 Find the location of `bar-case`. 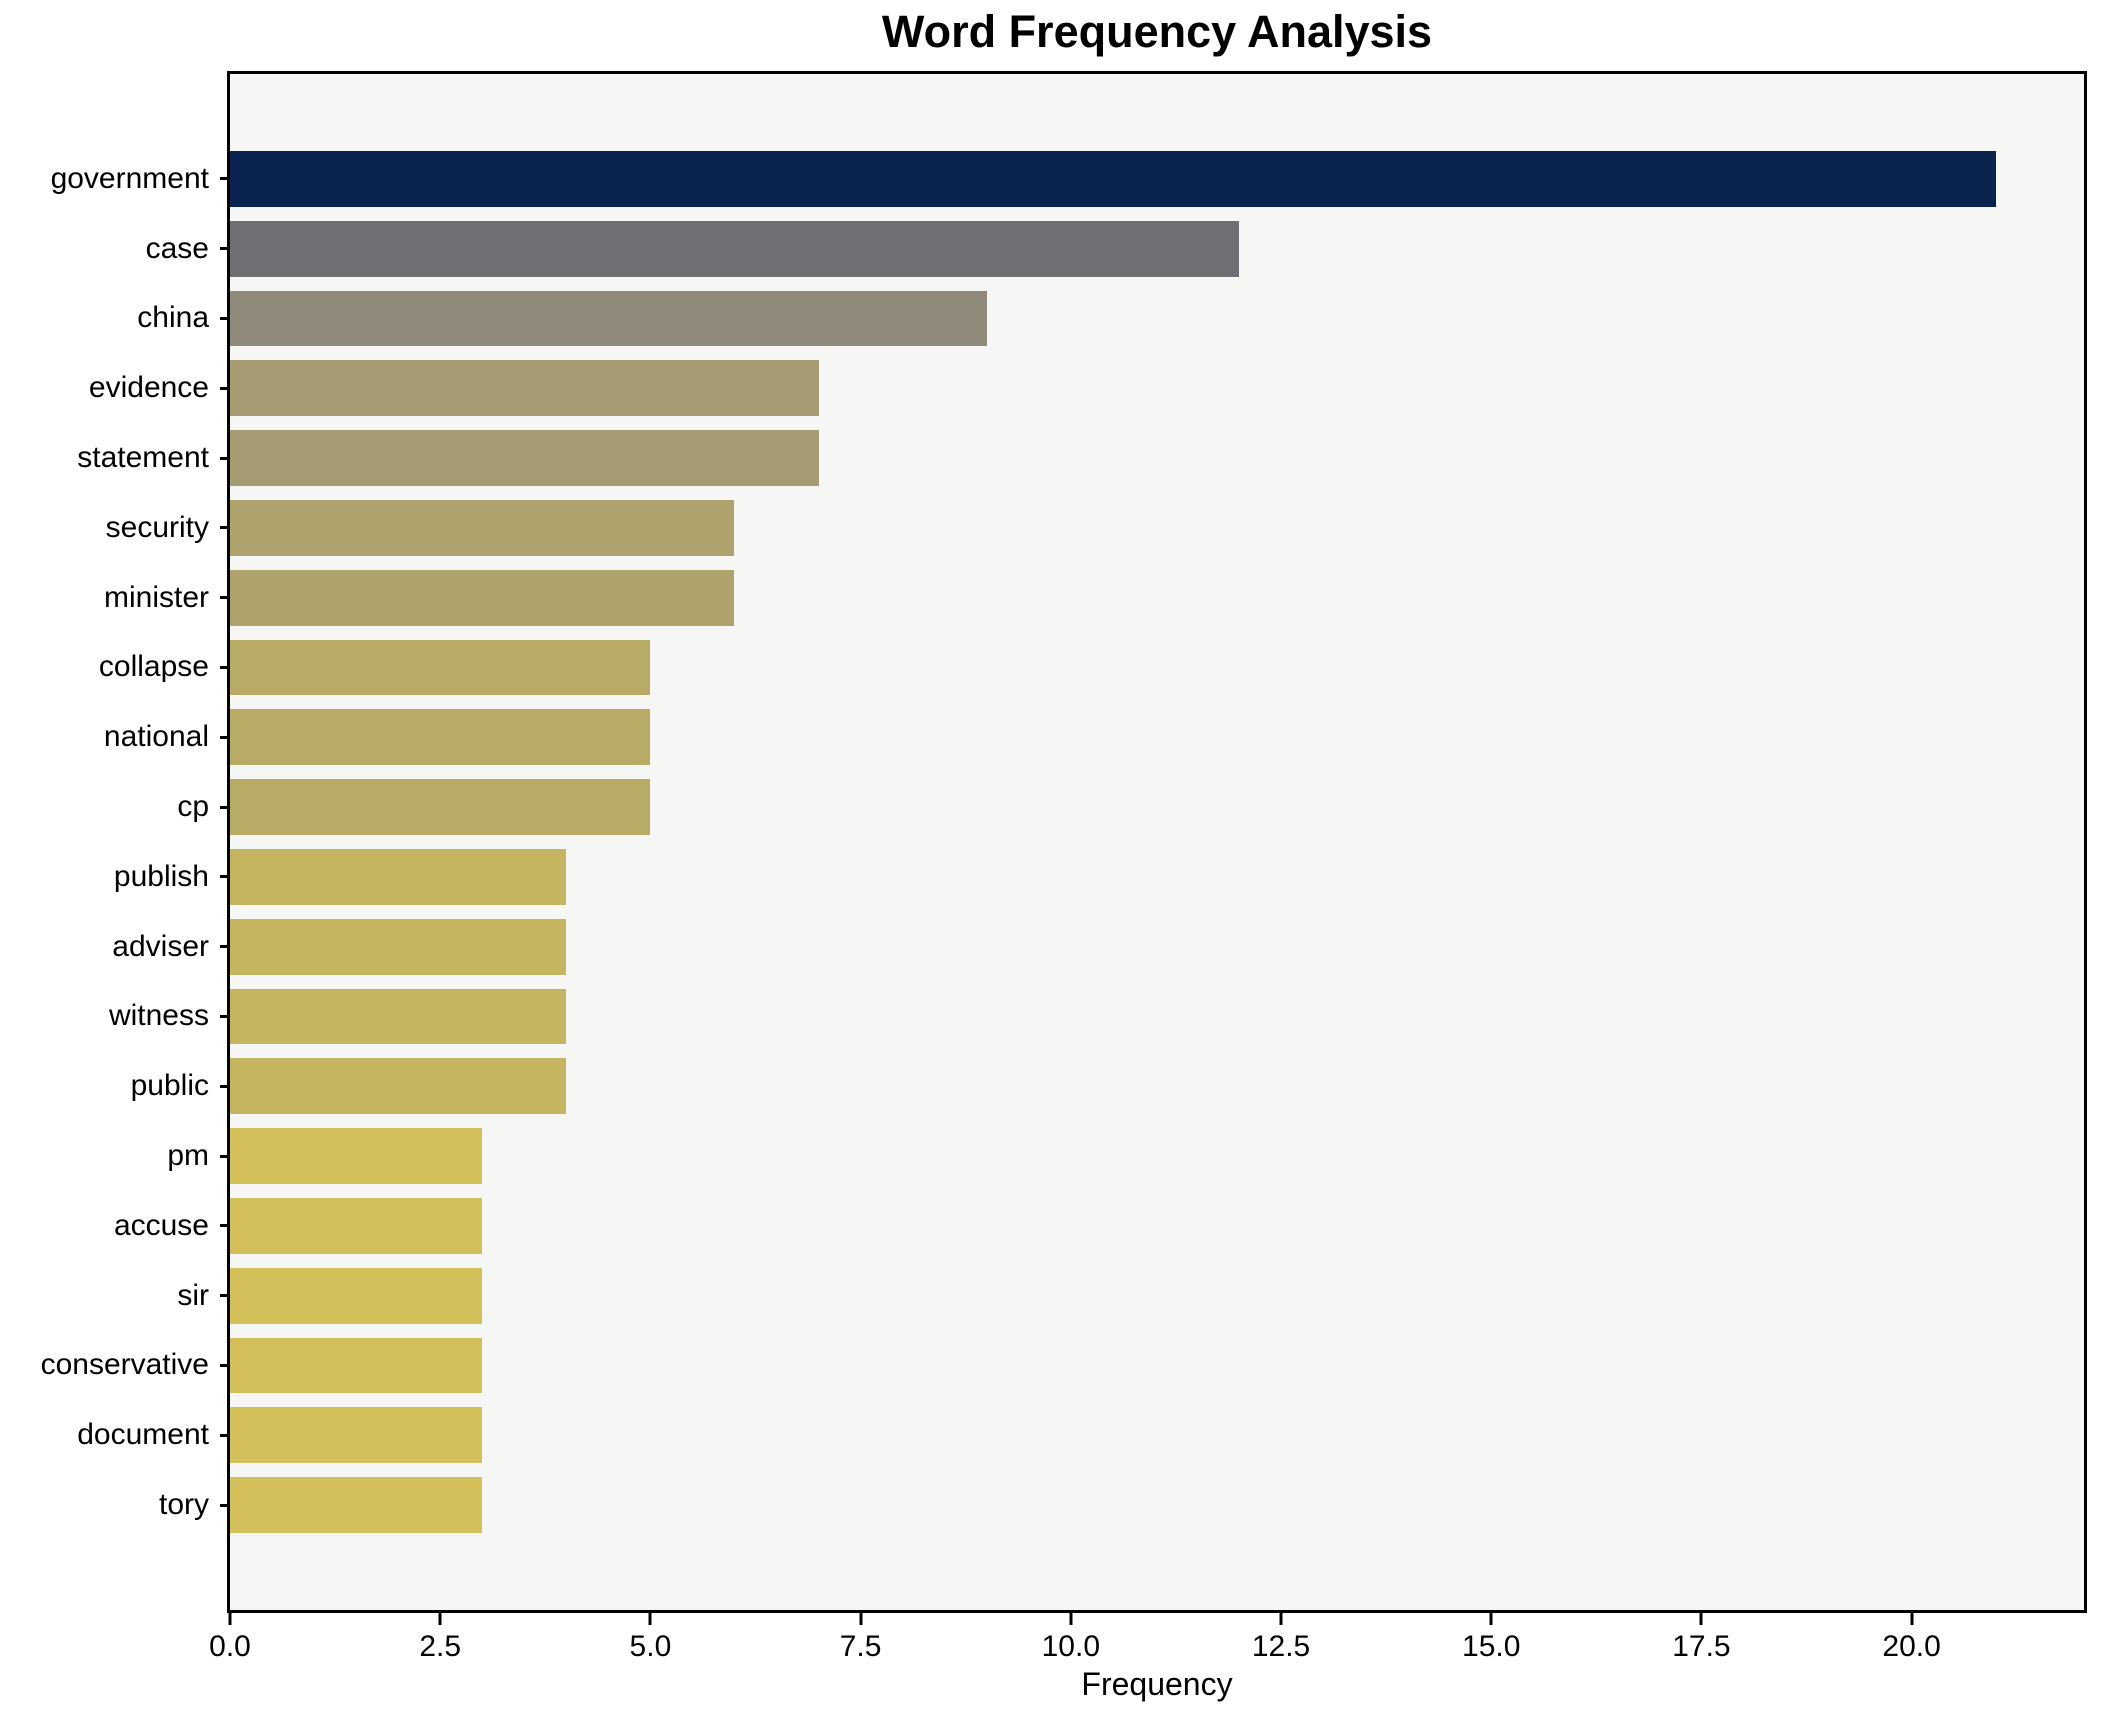

bar-case is located at coordinates (734, 248).